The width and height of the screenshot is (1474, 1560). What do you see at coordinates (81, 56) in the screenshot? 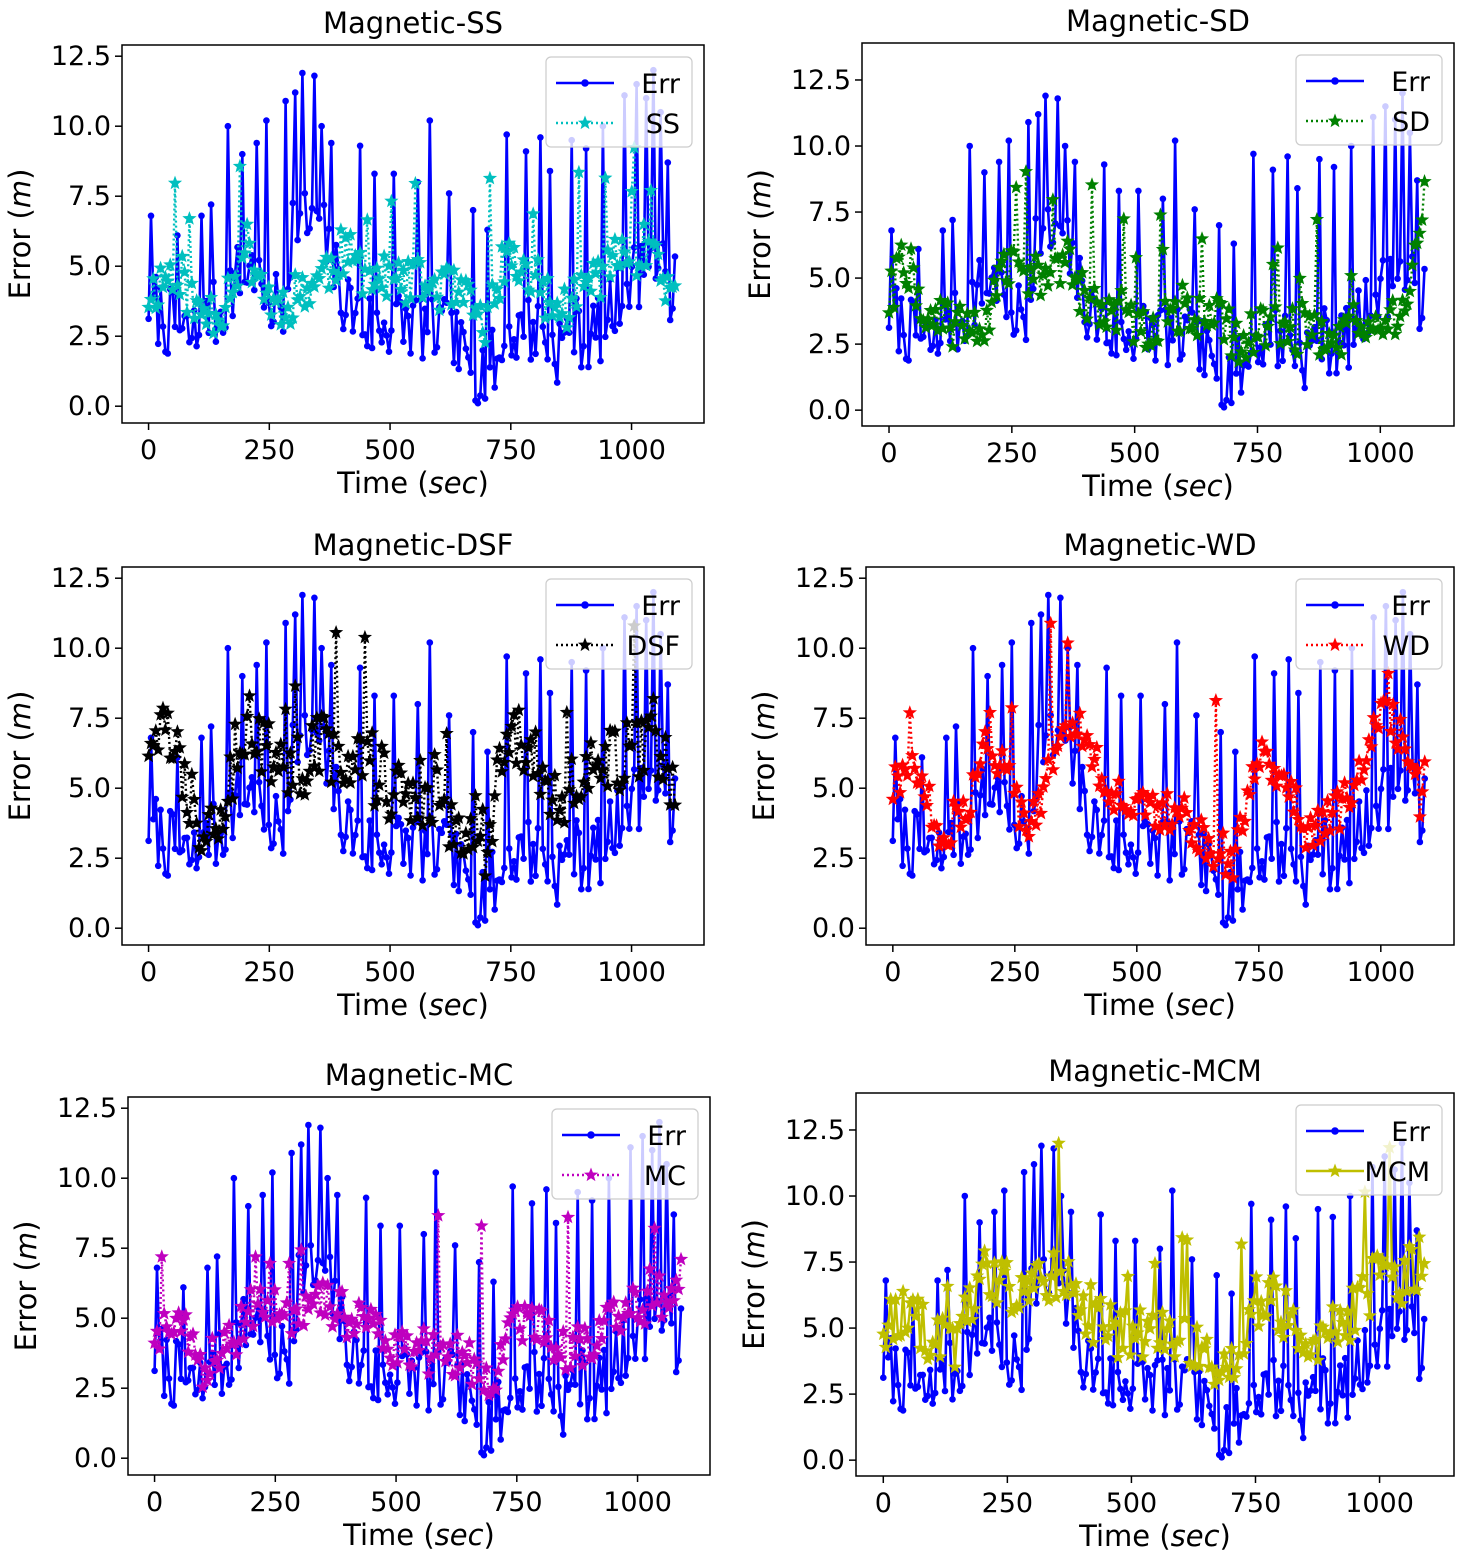
I see `y-tick-label: 12.5` at bounding box center [81, 56].